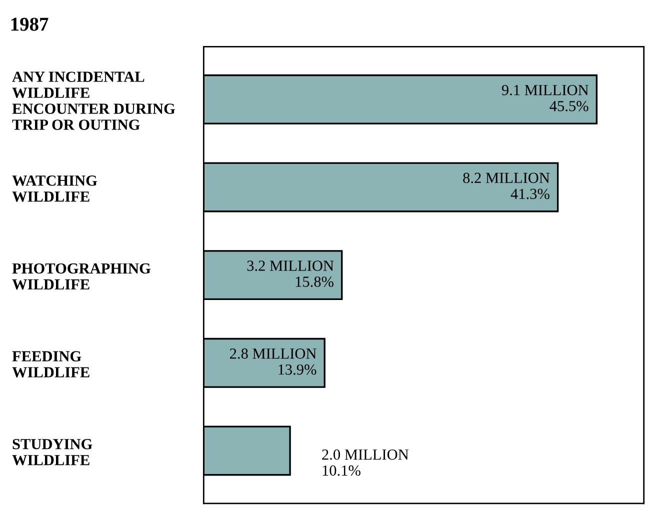 The width and height of the screenshot is (657, 519). Describe the element at coordinates (545, 98) in the screenshot. I see `data-label: 9.1 MILLION 45.5%` at that location.